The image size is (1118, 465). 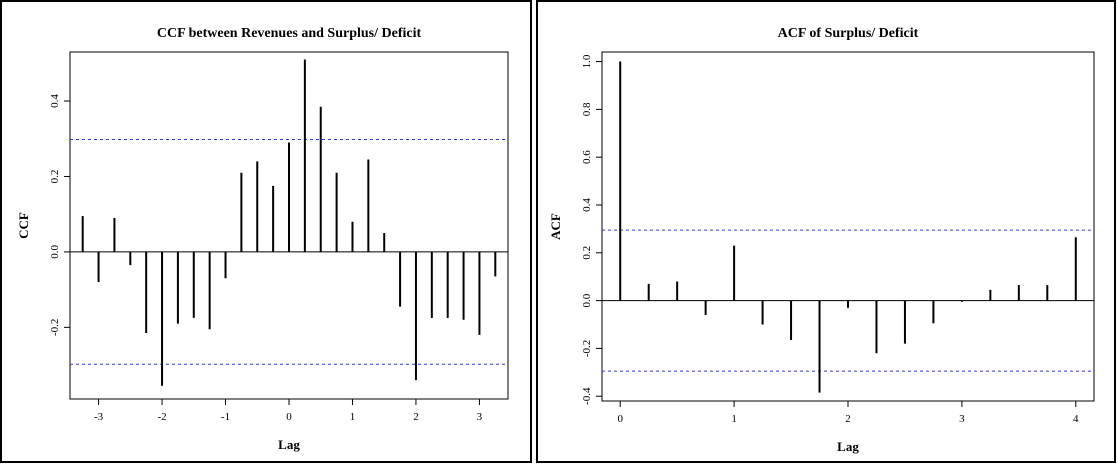 I want to click on ccf-x-tick-label: 2, so click(x=416, y=417).